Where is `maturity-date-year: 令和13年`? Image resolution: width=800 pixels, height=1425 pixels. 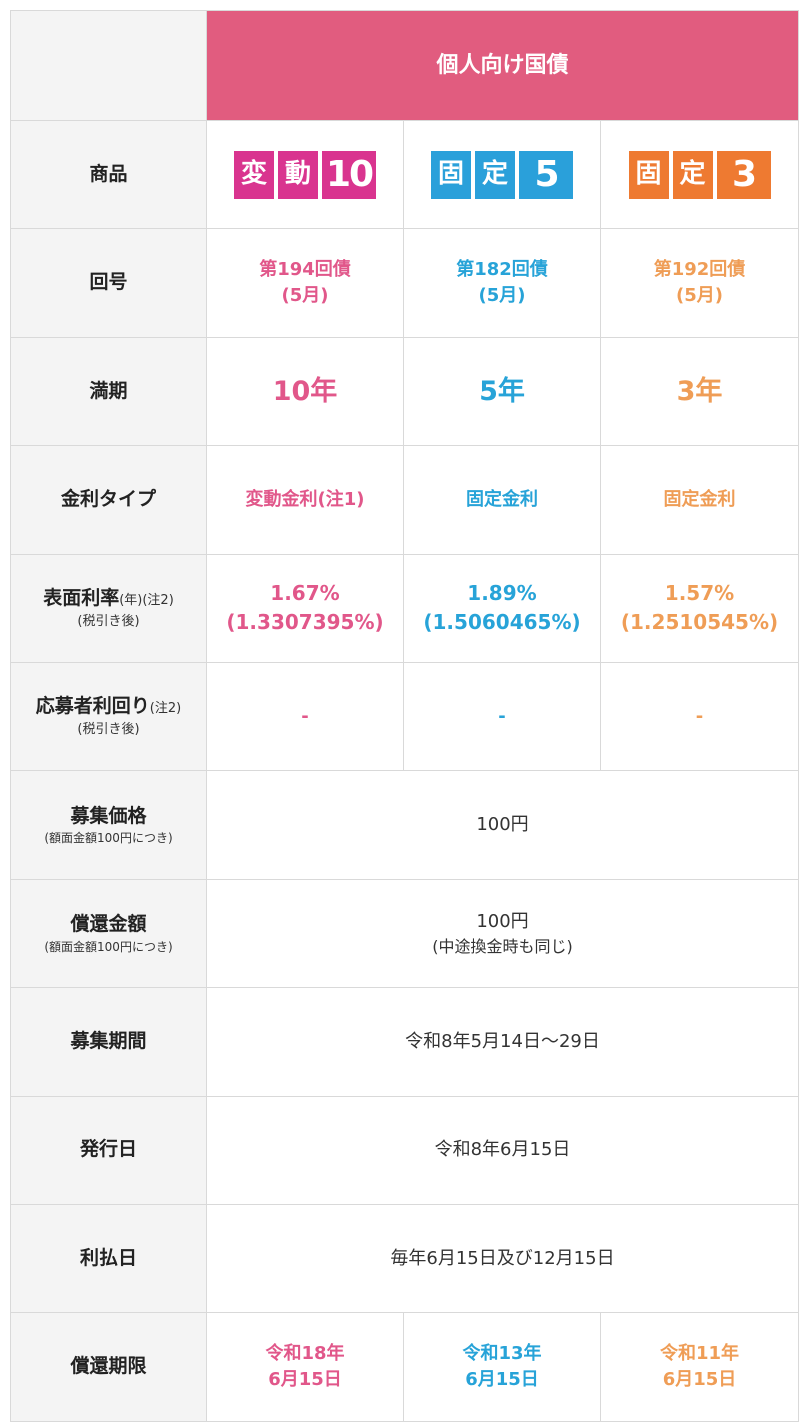 maturity-date-year: 令和13年 is located at coordinates (502, 1353).